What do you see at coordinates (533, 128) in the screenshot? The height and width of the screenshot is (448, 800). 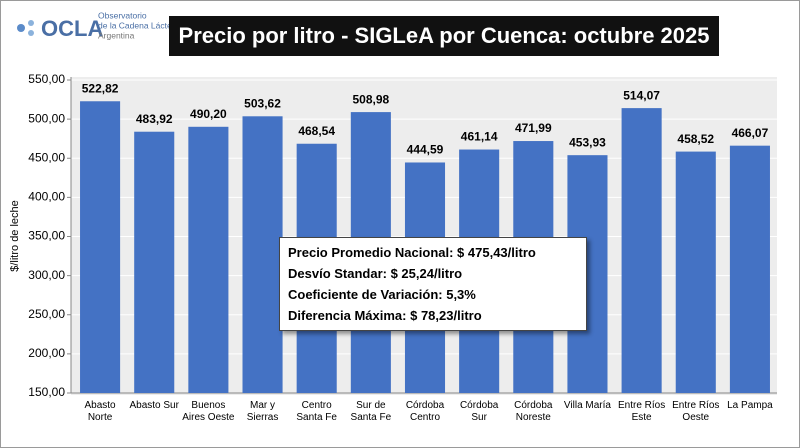 I see `value-label: 471,99` at bounding box center [533, 128].